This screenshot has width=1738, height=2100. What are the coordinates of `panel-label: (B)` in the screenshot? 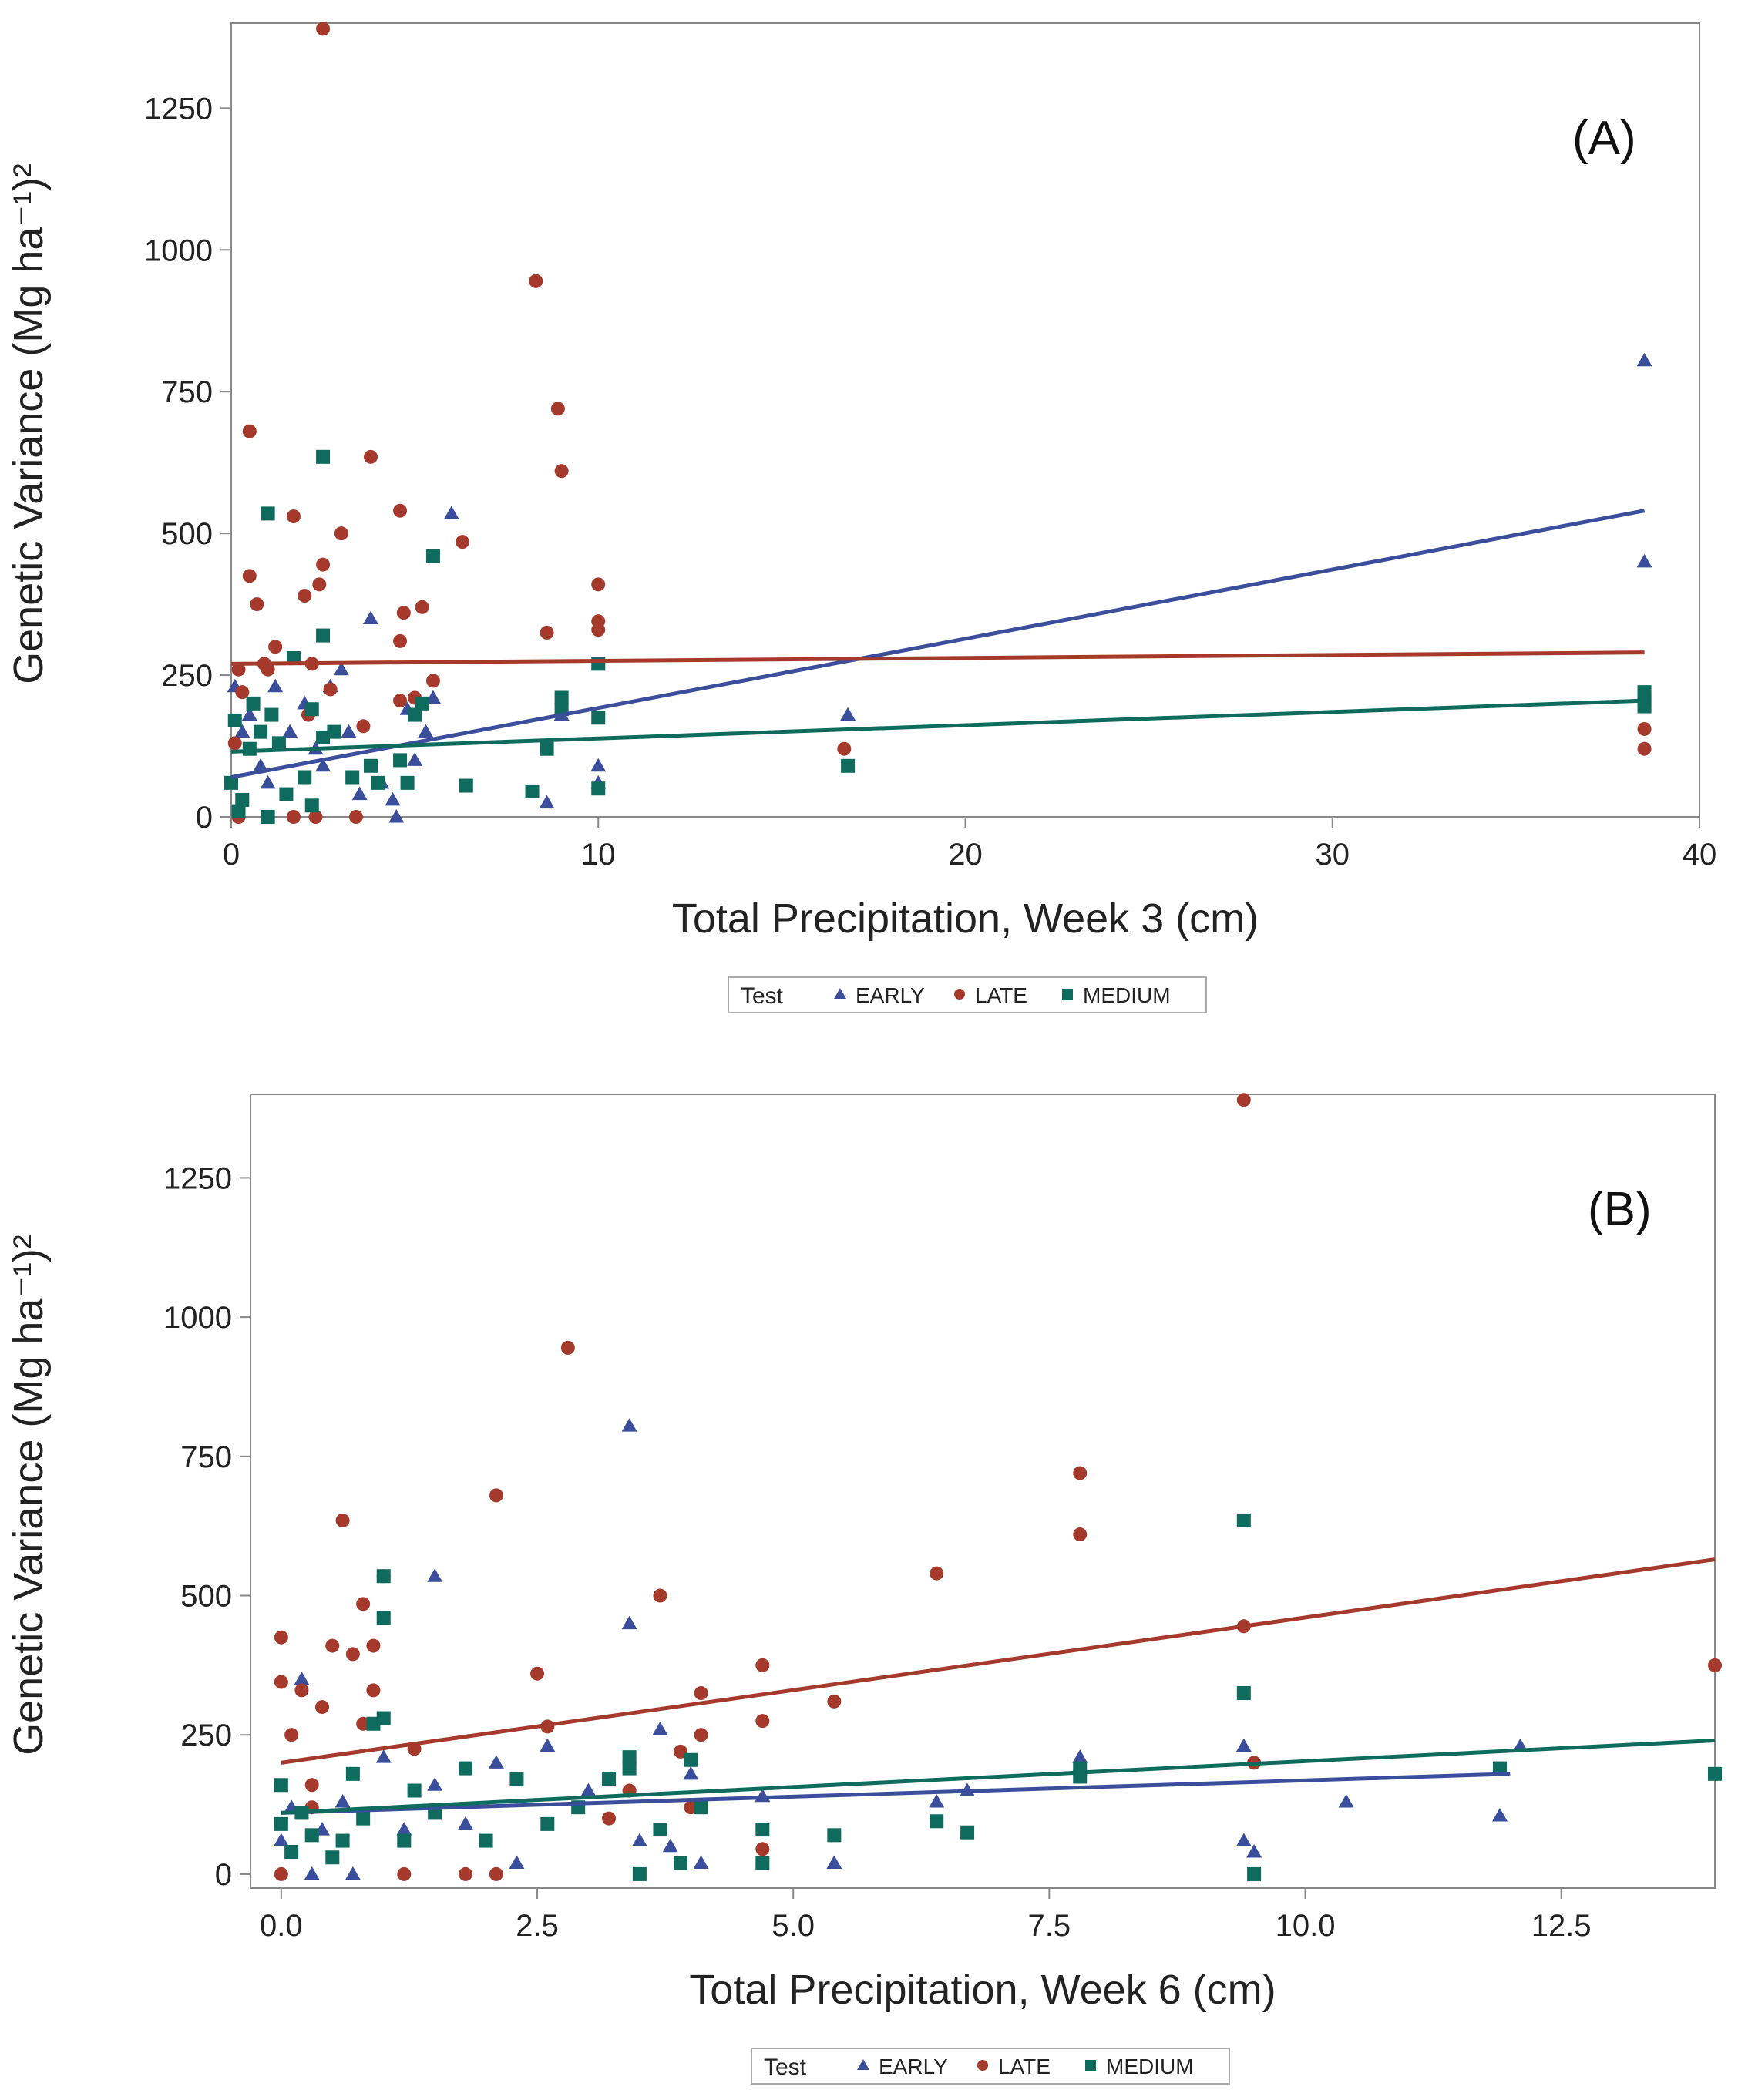 It's located at (1620, 1209).